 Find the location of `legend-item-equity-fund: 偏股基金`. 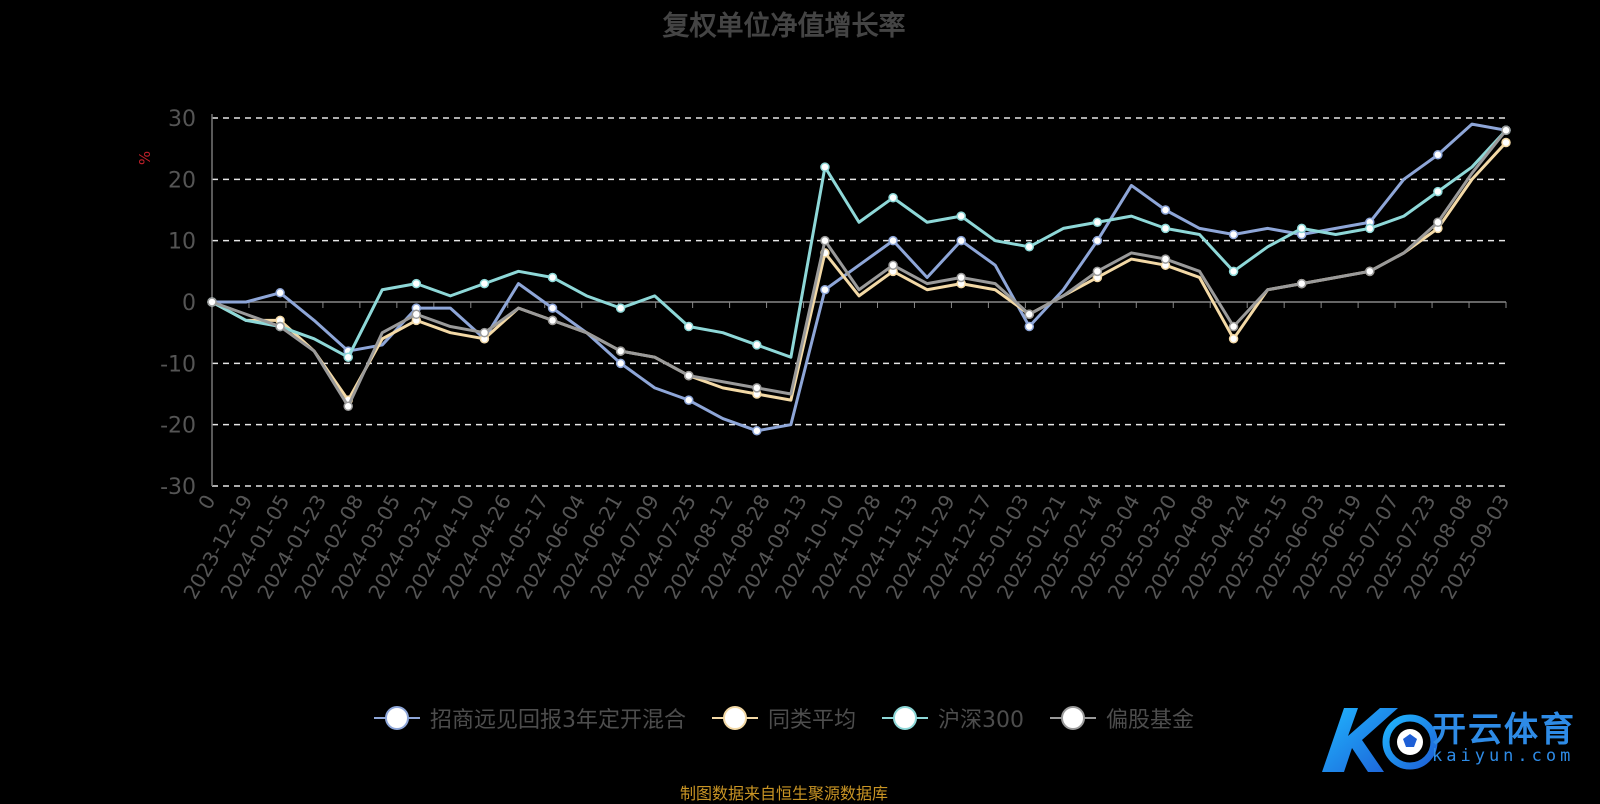

legend-item-equity-fund: 偏股基金 is located at coordinates (1122, 718).